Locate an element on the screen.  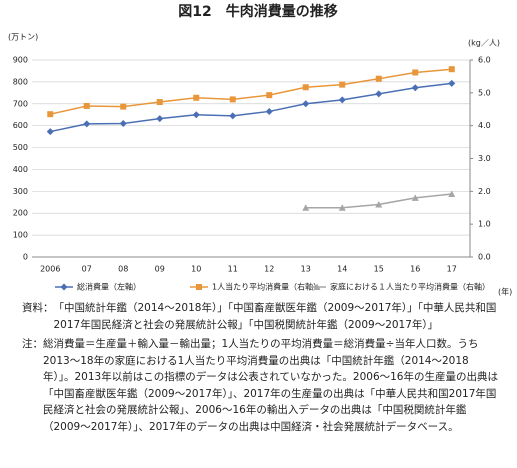
y2-tick-label: 3.0 is located at coordinates (484, 158).